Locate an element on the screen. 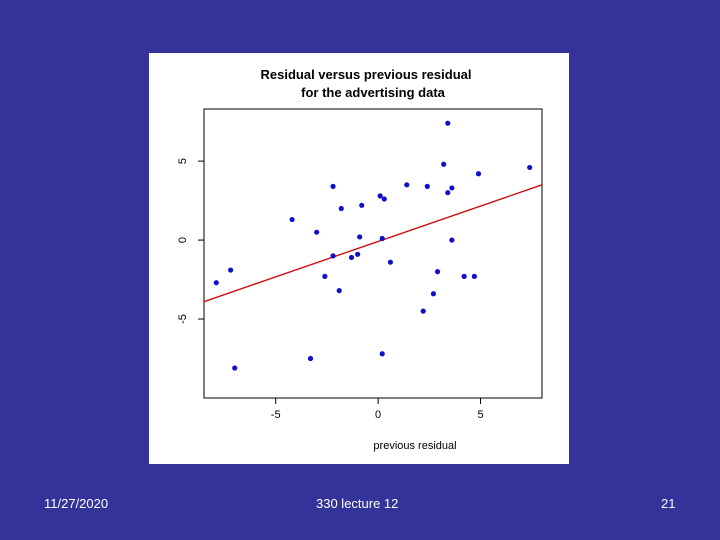 This screenshot has width=720, height=540. x-tick-label: 0 is located at coordinates (378, 415).